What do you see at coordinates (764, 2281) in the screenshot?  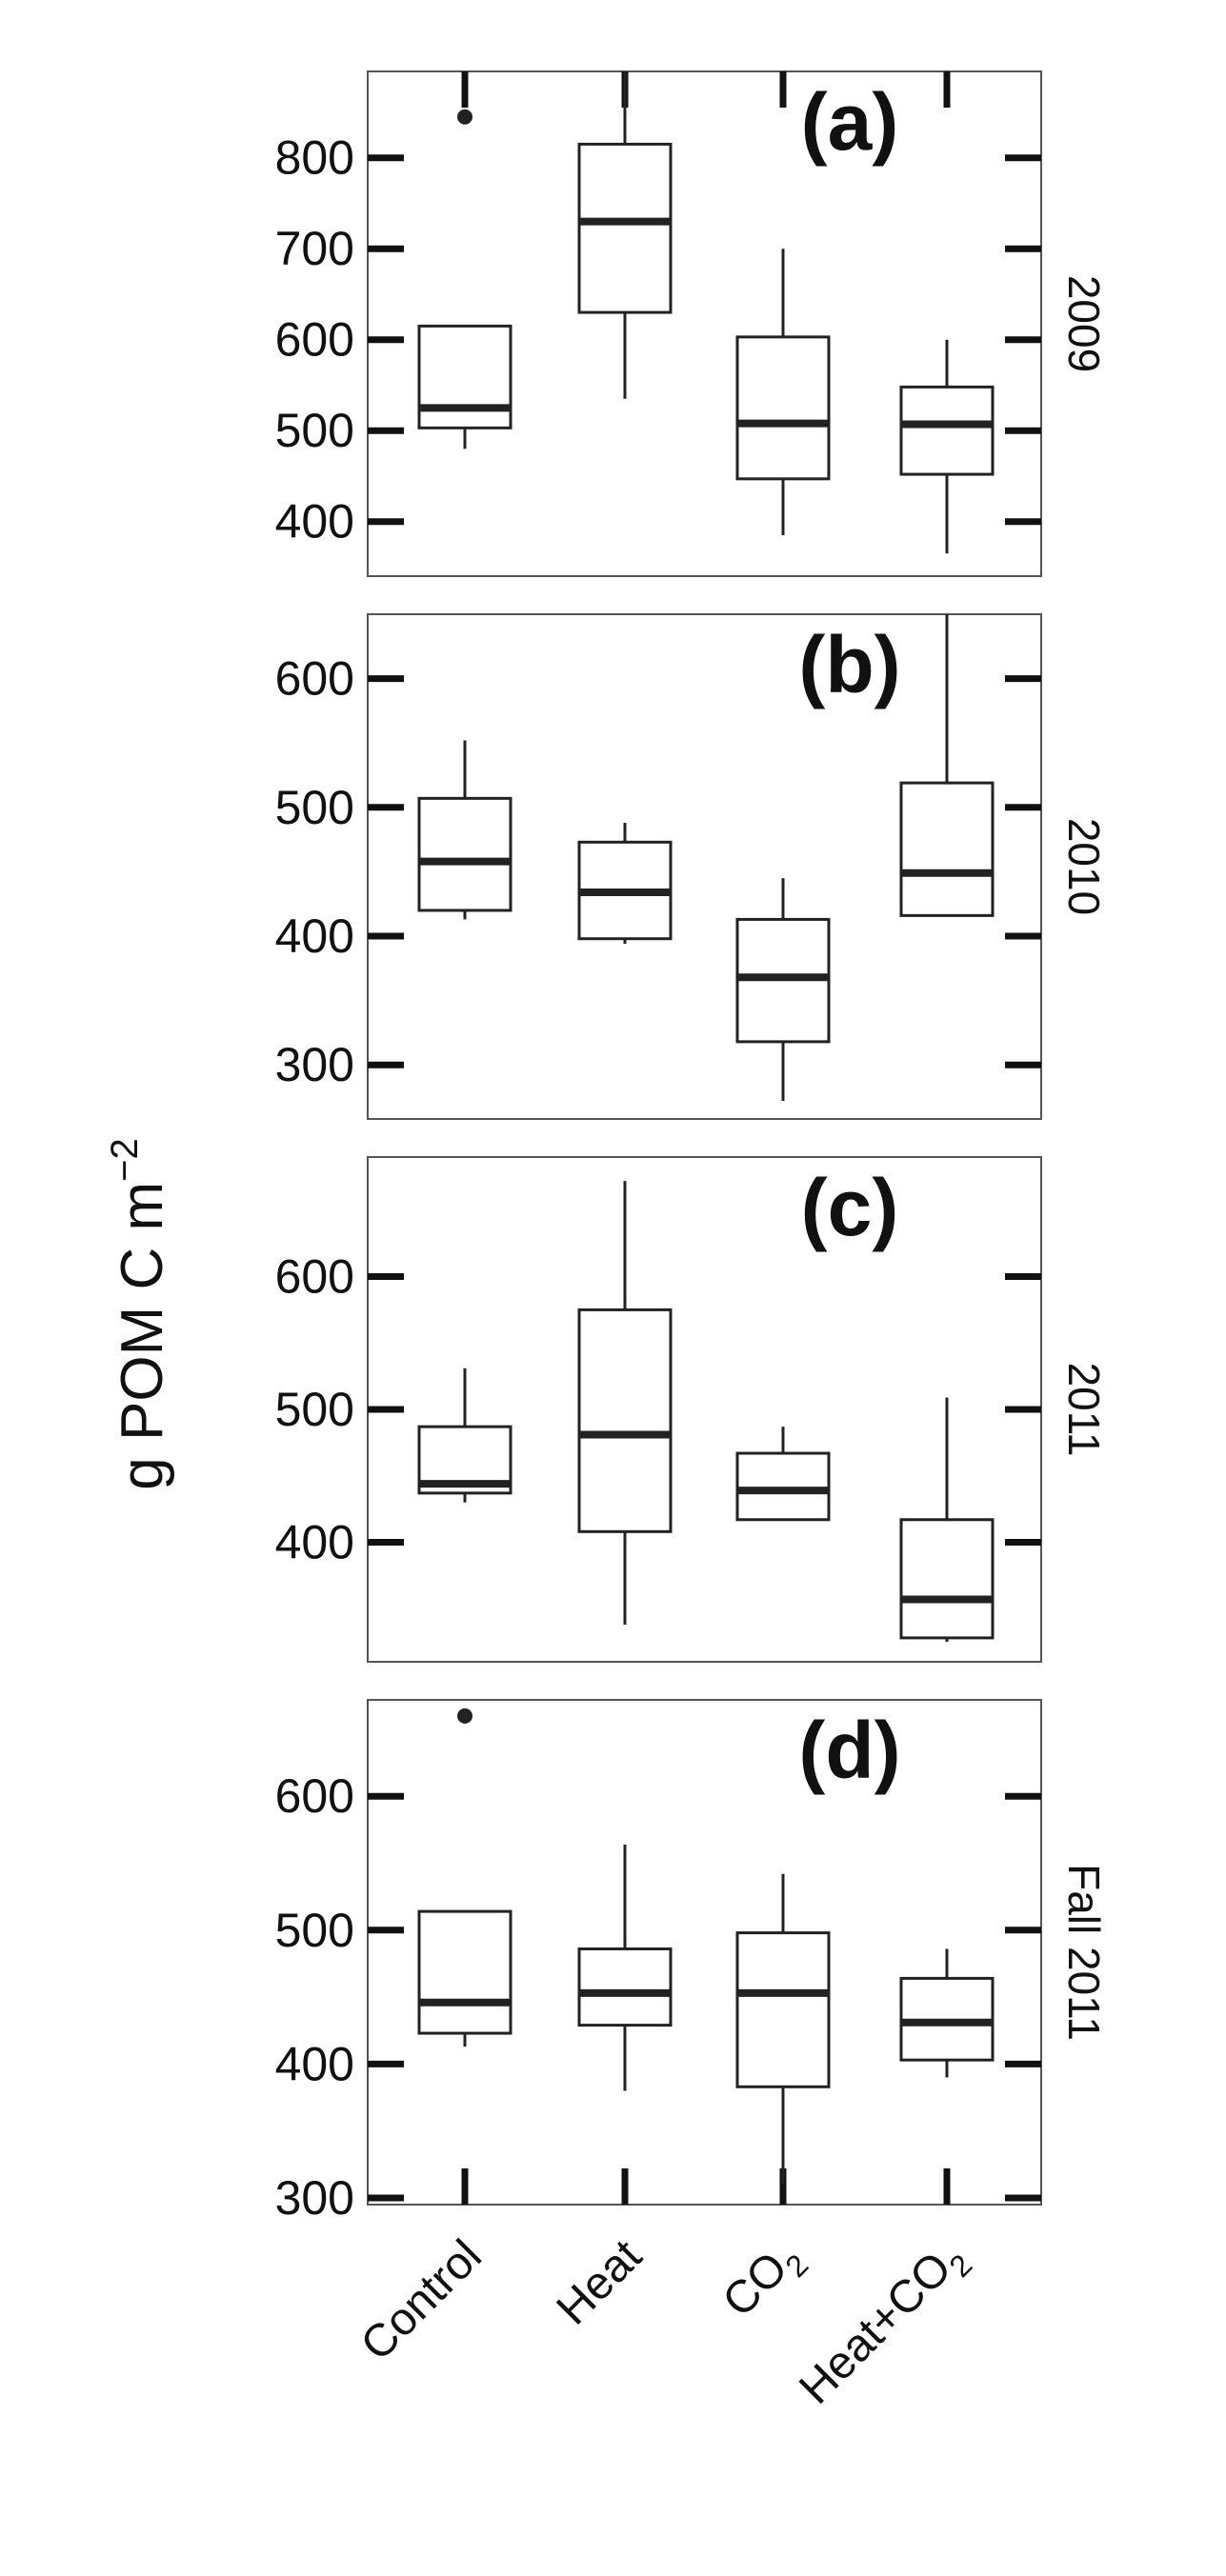 I see `x-tick-label: CO2` at bounding box center [764, 2281].